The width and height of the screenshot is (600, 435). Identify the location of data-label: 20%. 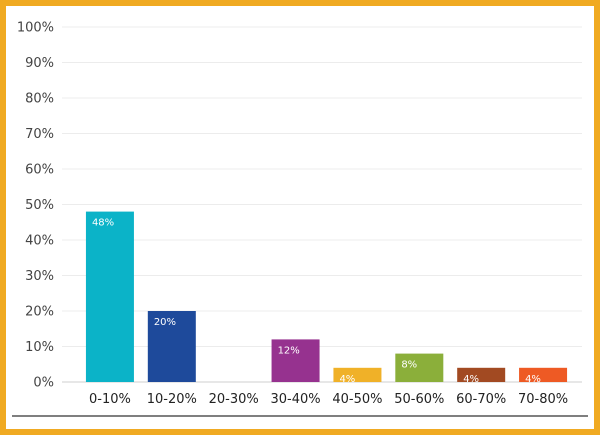
(165, 322).